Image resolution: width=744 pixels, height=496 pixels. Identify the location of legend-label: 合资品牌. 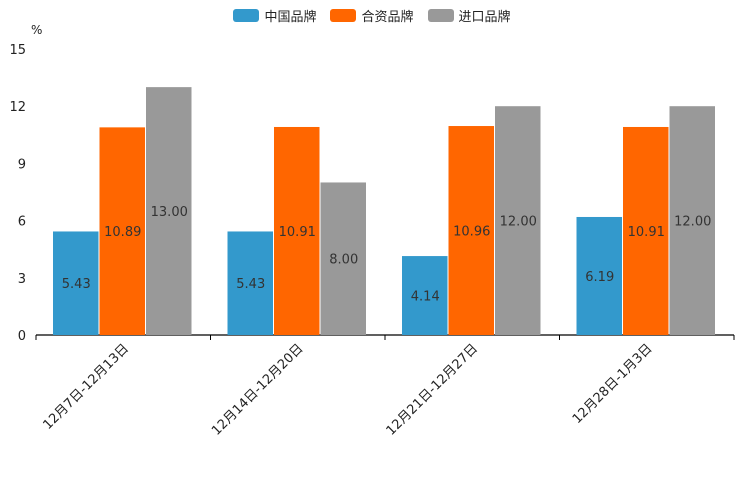
(387, 17).